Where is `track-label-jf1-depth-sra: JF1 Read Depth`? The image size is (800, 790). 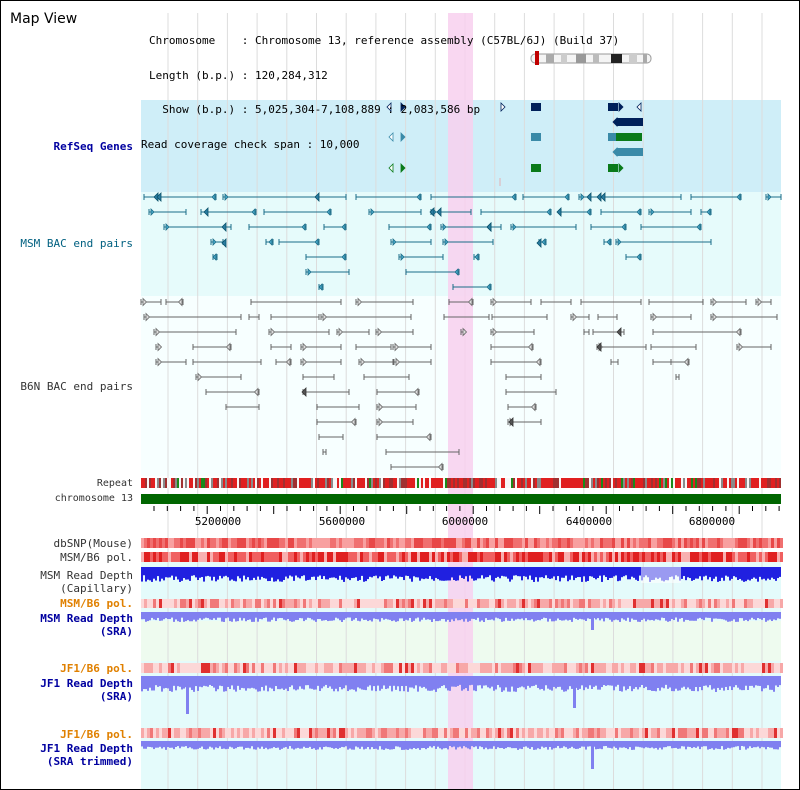 track-label-jf1-depth-sra: JF1 Read Depth is located at coordinates (86, 683).